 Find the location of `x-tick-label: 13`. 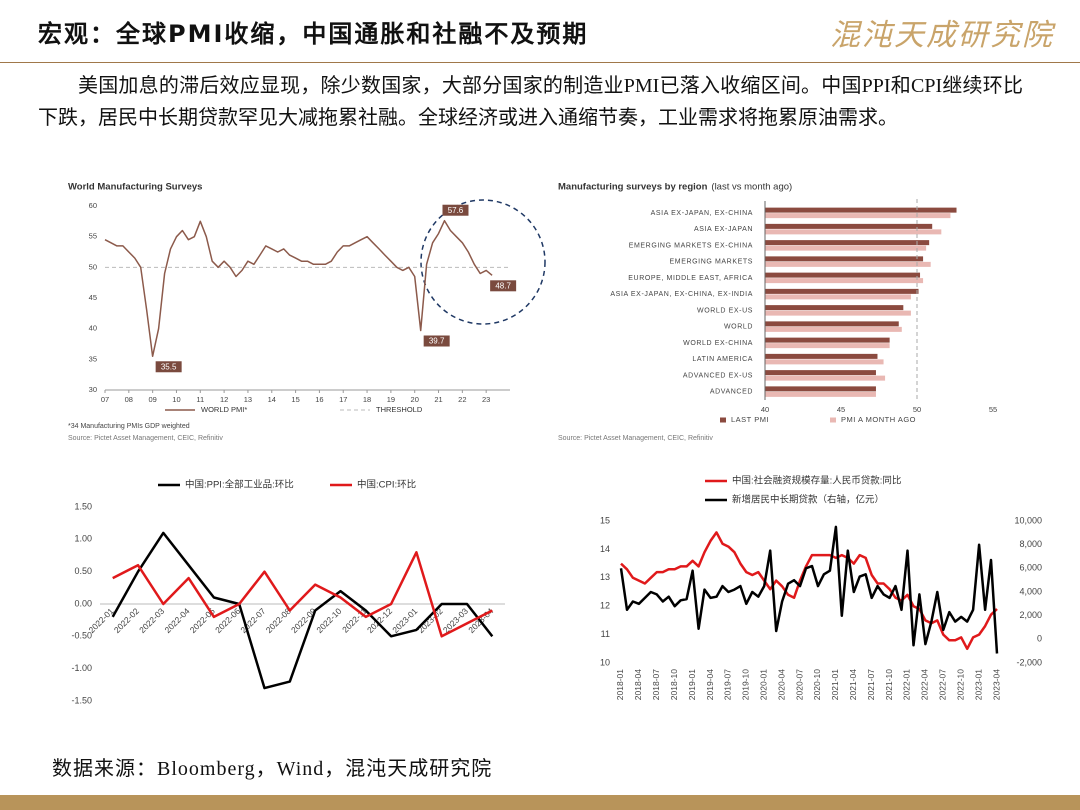

x-tick-label: 13 is located at coordinates (248, 399).